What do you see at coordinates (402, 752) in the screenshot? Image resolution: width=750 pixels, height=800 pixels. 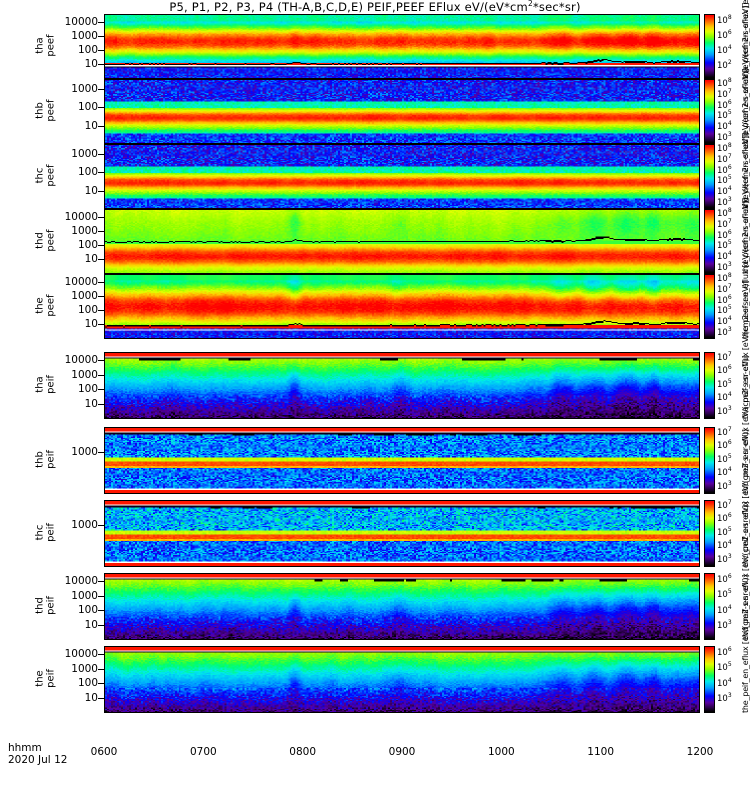 I see `x-tick-label: 0900` at bounding box center [402, 752].